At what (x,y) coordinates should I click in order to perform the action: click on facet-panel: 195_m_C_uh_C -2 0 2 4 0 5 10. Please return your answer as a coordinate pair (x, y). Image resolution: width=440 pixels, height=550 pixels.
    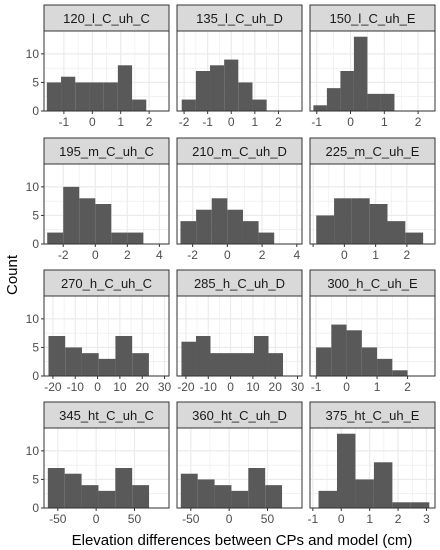
    Looking at the image, I should click on (98, 199).